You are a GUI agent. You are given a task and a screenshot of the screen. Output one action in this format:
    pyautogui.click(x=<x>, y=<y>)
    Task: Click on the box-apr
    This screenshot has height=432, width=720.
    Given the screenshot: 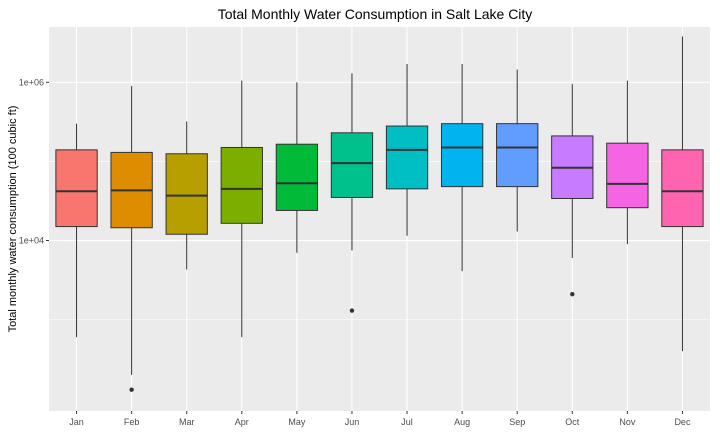 What is the action you would take?
    pyautogui.click(x=241, y=209)
    